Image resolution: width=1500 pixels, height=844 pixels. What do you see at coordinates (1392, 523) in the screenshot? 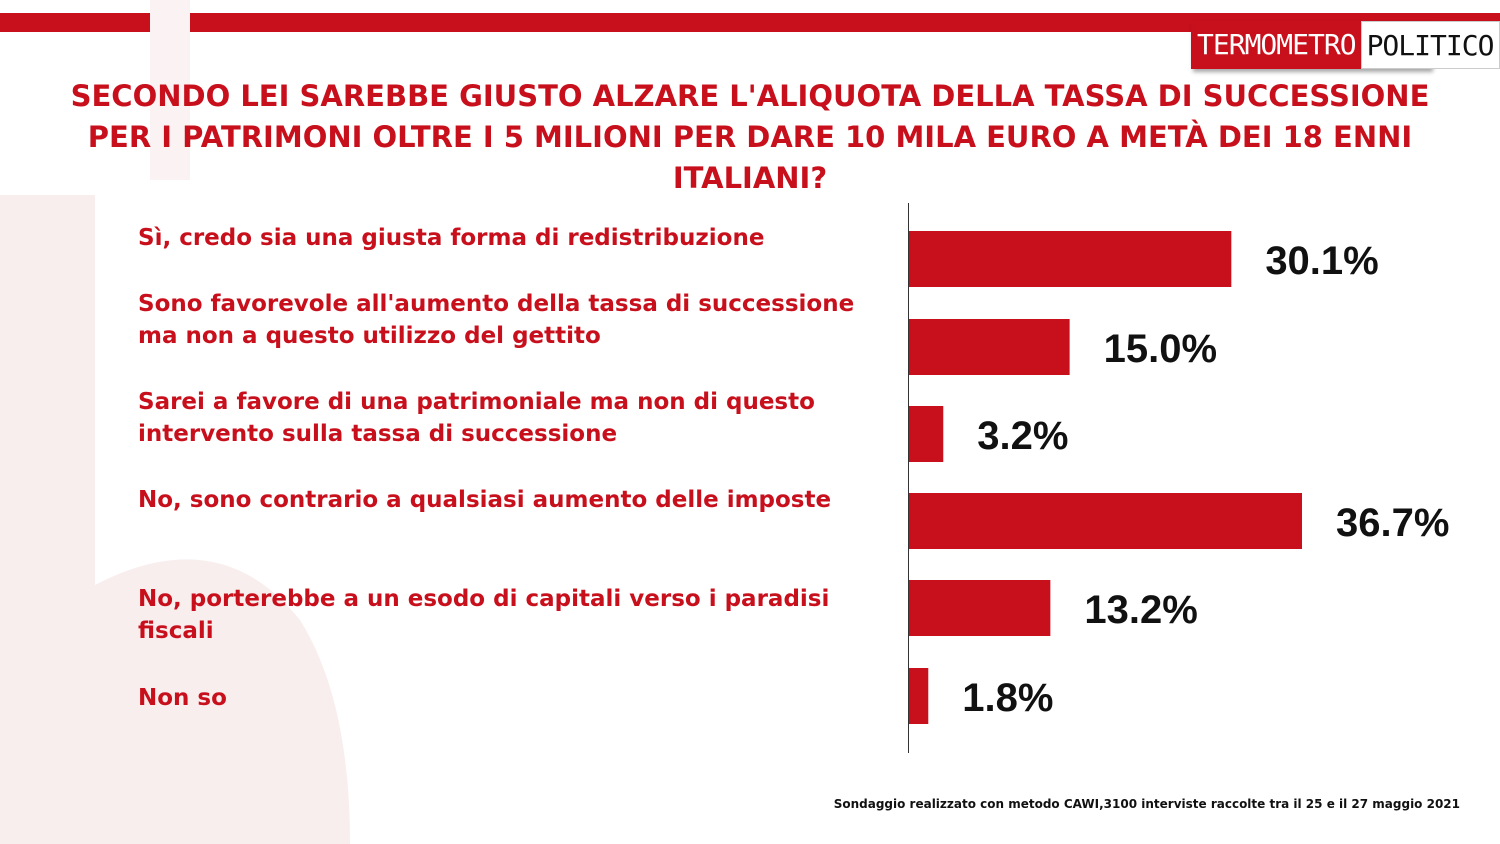
I see `value-label-4: 36.7%` at bounding box center [1392, 523].